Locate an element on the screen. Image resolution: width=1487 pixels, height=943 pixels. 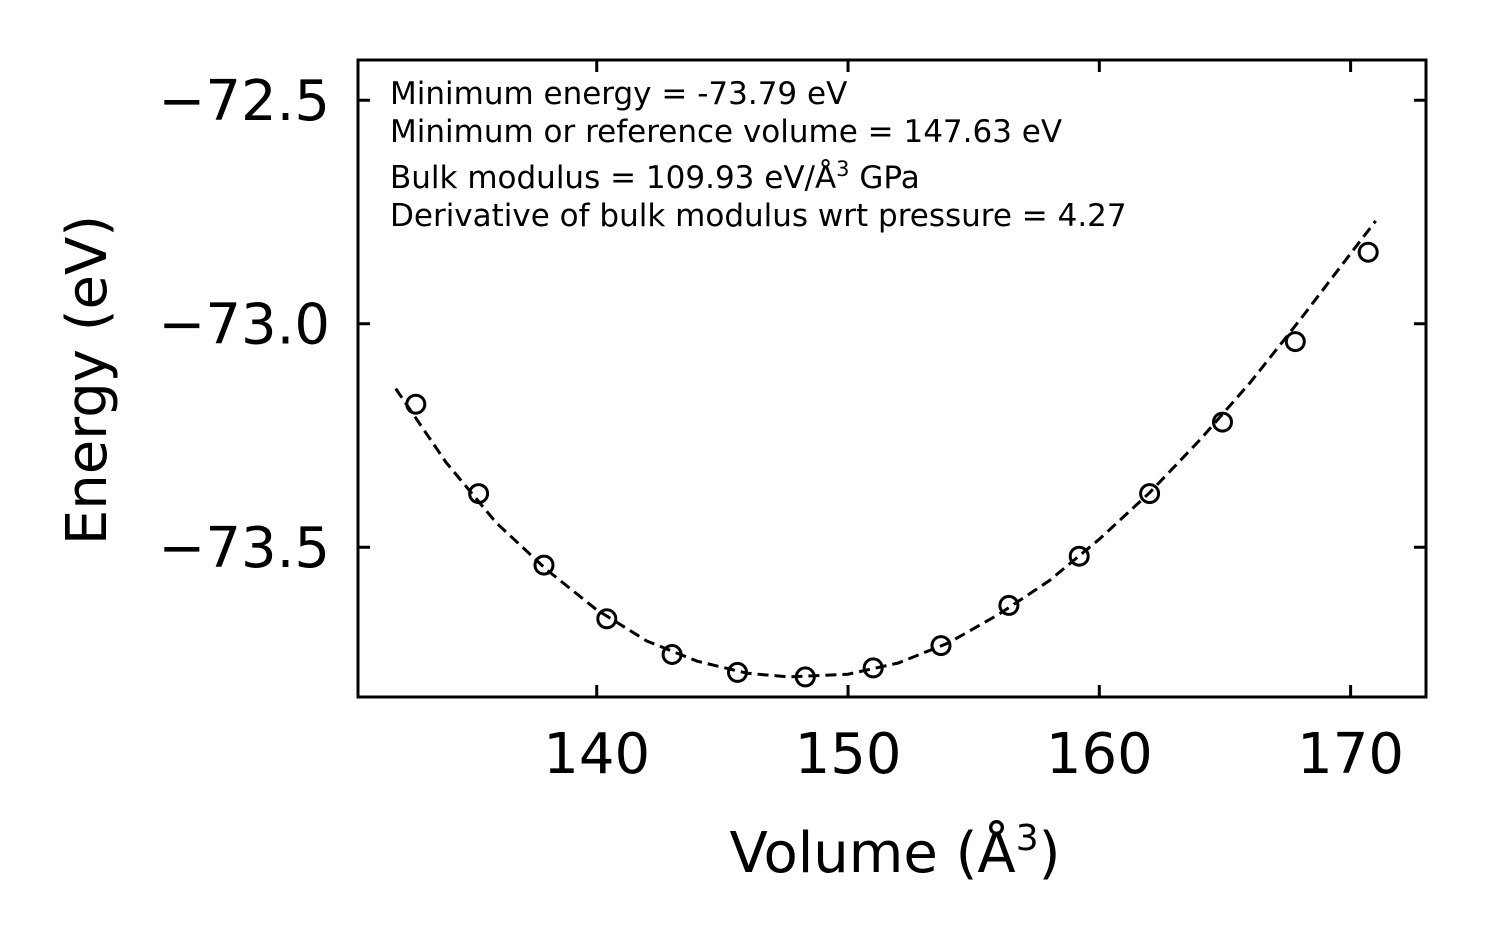
y-tick-labels: −72.5 −73.0 −73.5 is located at coordinates (244, 325).